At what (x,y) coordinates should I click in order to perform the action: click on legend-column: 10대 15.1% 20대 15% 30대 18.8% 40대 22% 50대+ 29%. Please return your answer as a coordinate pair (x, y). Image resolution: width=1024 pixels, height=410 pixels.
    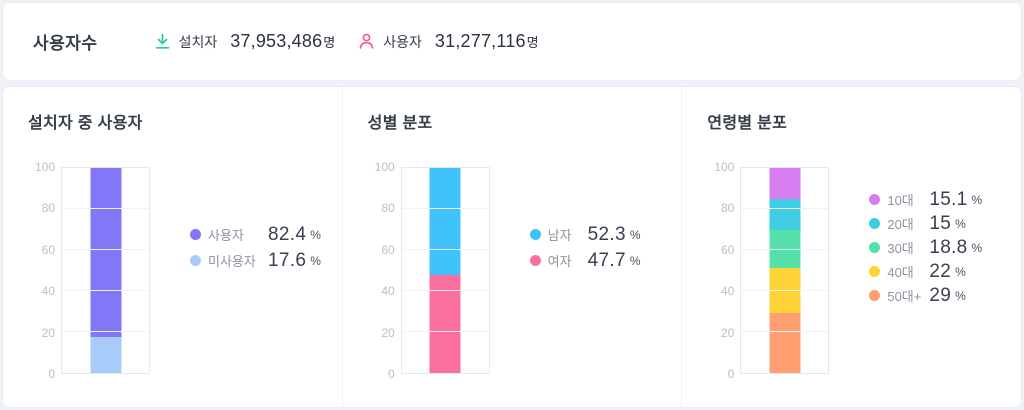
    Looking at the image, I should click on (925, 270).